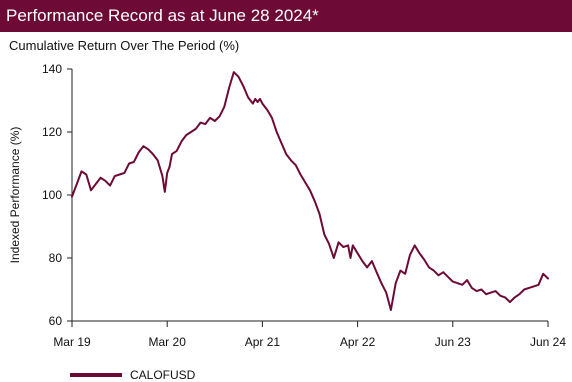  Describe the element at coordinates (52, 195) in the screenshot. I see `y-tick-label: 100` at that location.